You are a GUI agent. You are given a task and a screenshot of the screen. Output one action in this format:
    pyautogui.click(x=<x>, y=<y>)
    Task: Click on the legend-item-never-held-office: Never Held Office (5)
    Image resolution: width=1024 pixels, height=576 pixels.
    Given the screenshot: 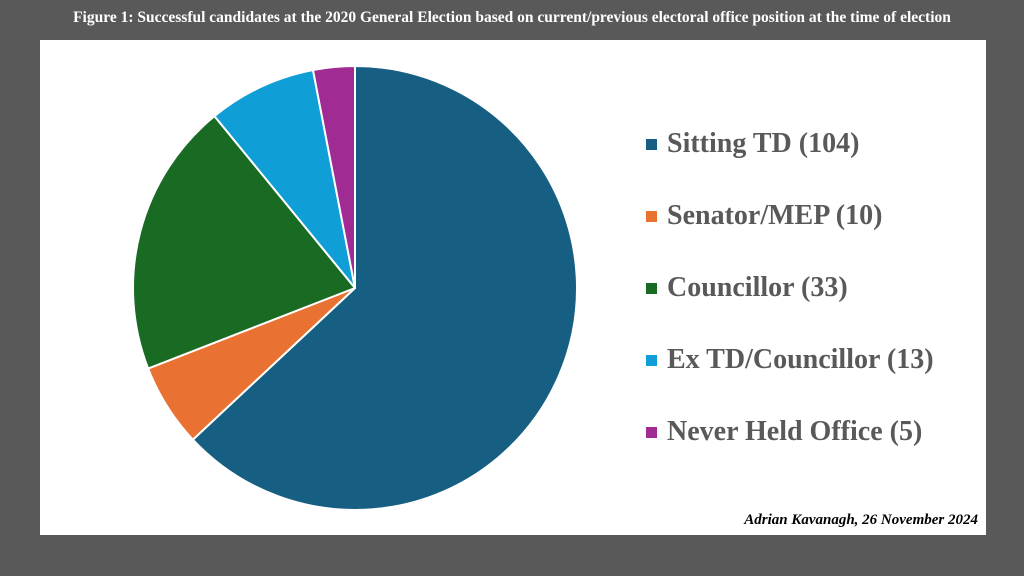 What is the action you would take?
    pyautogui.click(x=790, y=432)
    